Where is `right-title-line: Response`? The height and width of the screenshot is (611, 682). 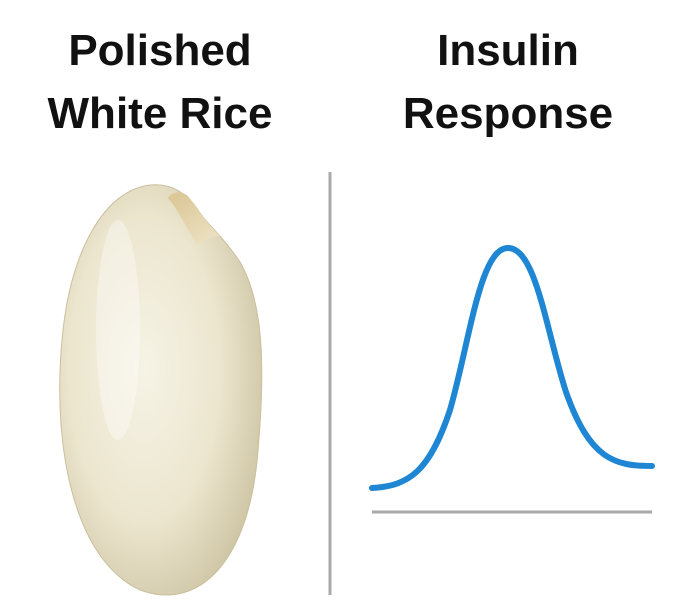 right-title-line: Response is located at coordinates (508, 113).